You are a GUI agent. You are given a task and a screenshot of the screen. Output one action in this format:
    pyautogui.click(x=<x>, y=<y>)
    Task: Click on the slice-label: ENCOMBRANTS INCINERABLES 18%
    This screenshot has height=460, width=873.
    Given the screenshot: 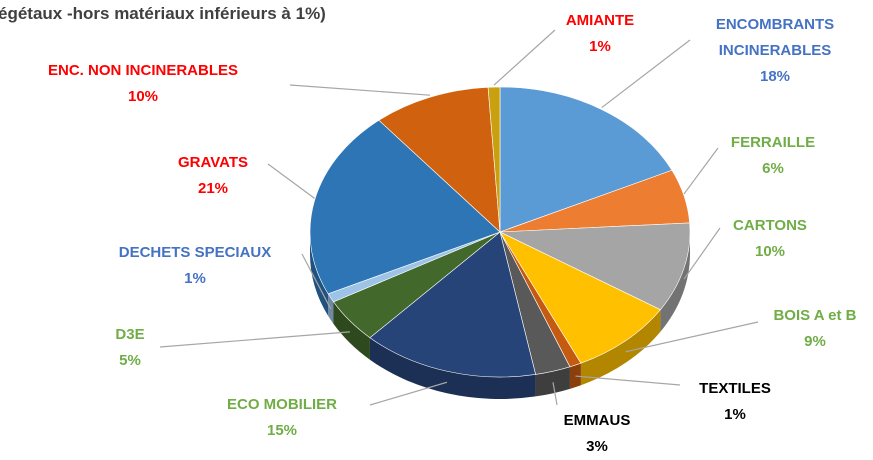 What is the action you would take?
    pyautogui.click(x=775, y=51)
    